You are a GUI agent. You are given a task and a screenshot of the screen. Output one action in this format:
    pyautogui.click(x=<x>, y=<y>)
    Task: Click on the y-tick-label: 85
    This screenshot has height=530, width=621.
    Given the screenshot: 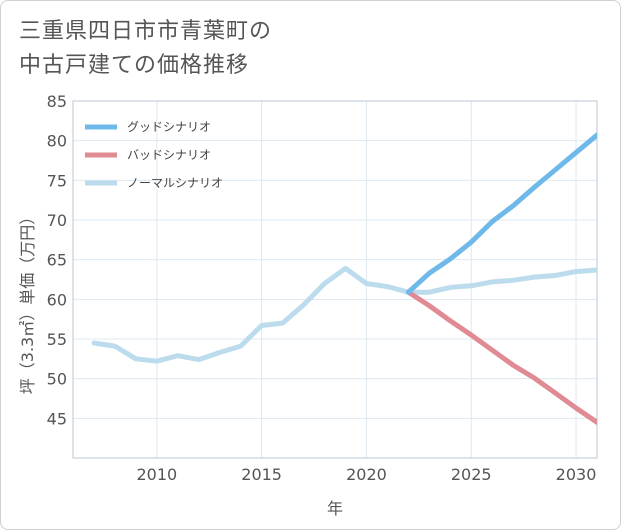 What is the action you would take?
    pyautogui.click(x=57, y=101)
    